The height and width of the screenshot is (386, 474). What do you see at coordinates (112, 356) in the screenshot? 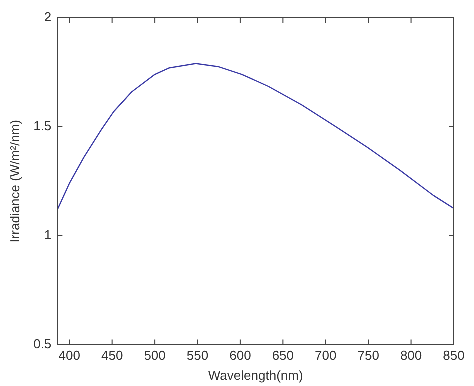
I see `x-tick-label: 450` at bounding box center [112, 356].